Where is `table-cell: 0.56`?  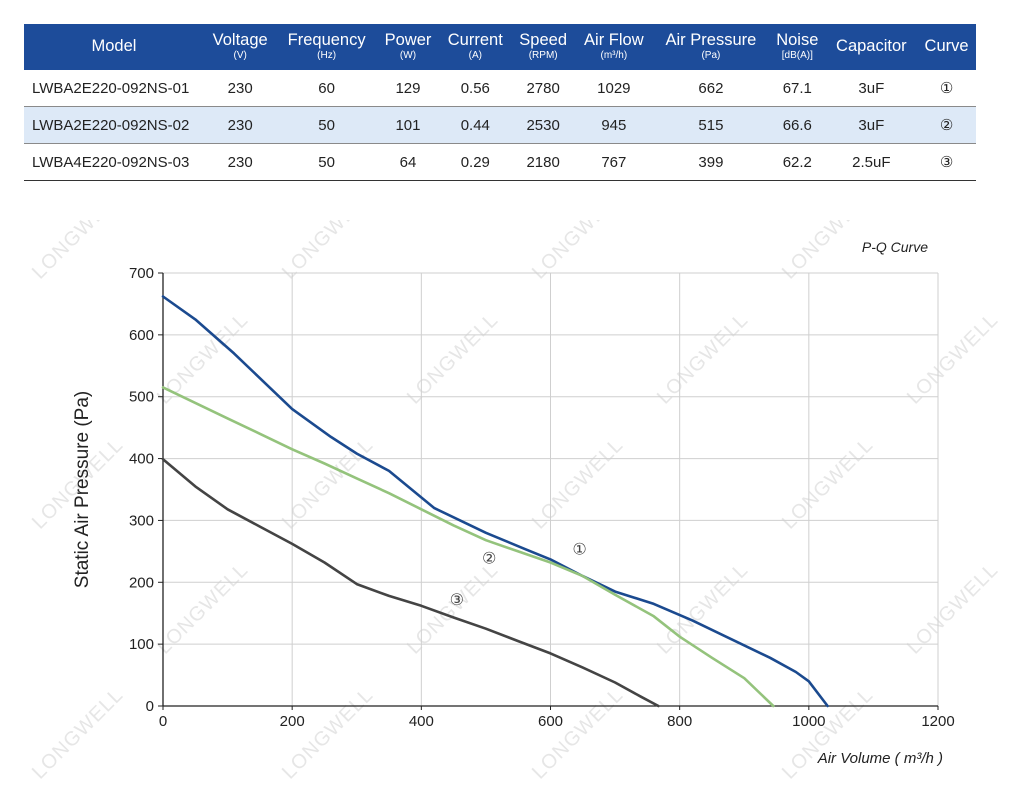
table-cell: 0.56 is located at coordinates (475, 88).